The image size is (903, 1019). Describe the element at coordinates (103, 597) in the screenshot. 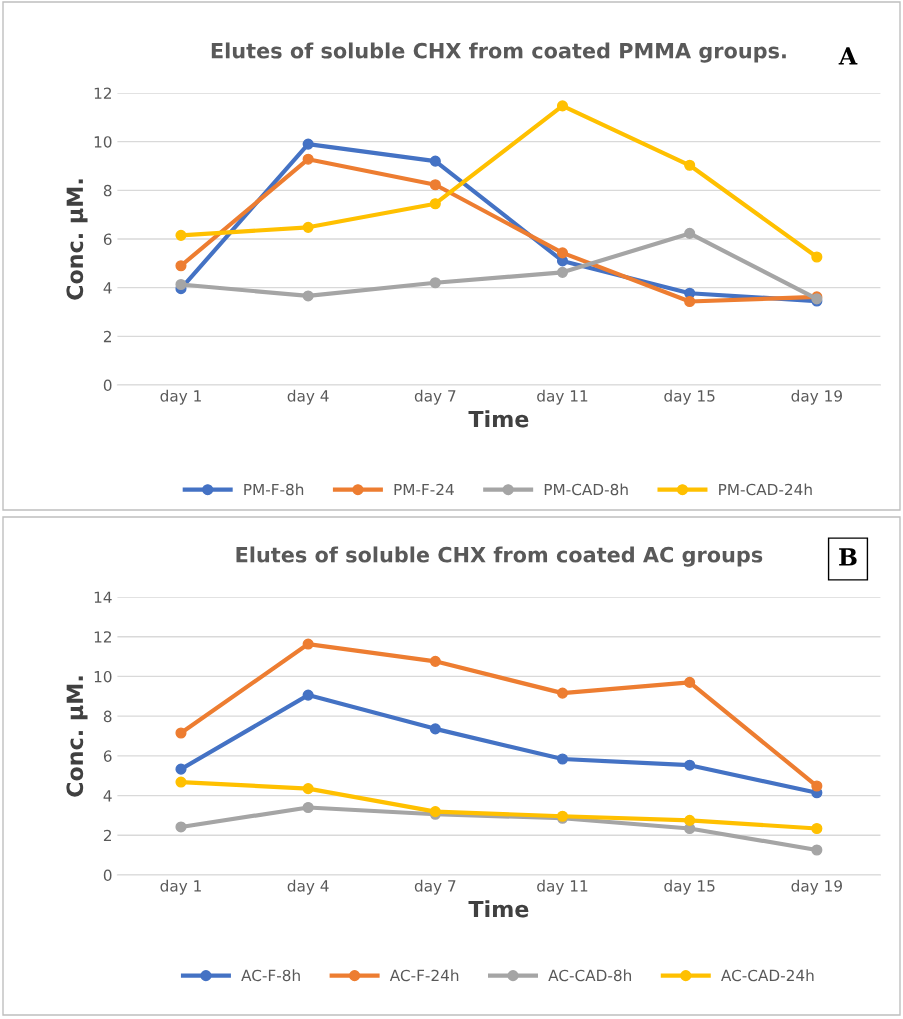

I see `y-tick-label: 14` at that location.